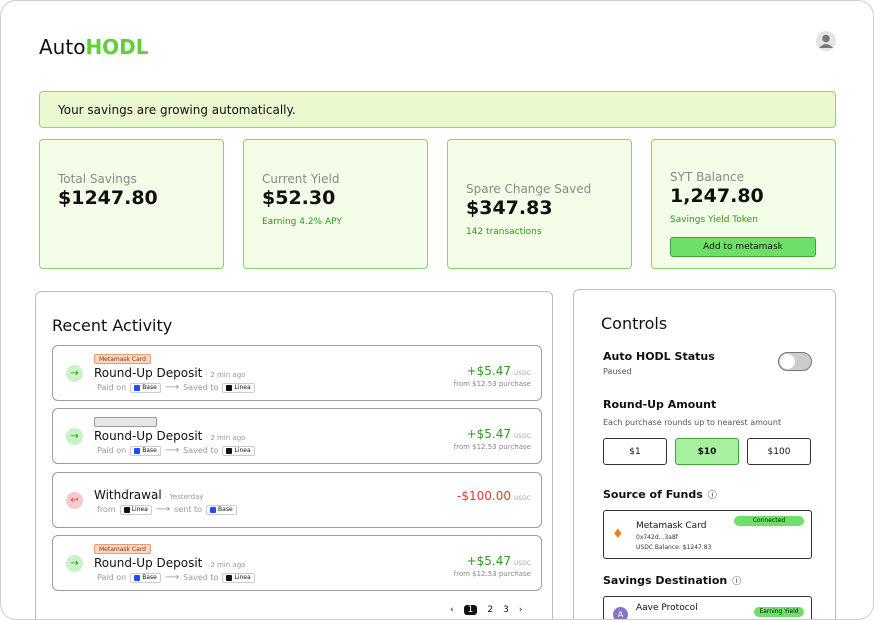 This screenshot has width=874, height=620. I want to click on stat-label: Spare Change Saved, so click(529, 189).